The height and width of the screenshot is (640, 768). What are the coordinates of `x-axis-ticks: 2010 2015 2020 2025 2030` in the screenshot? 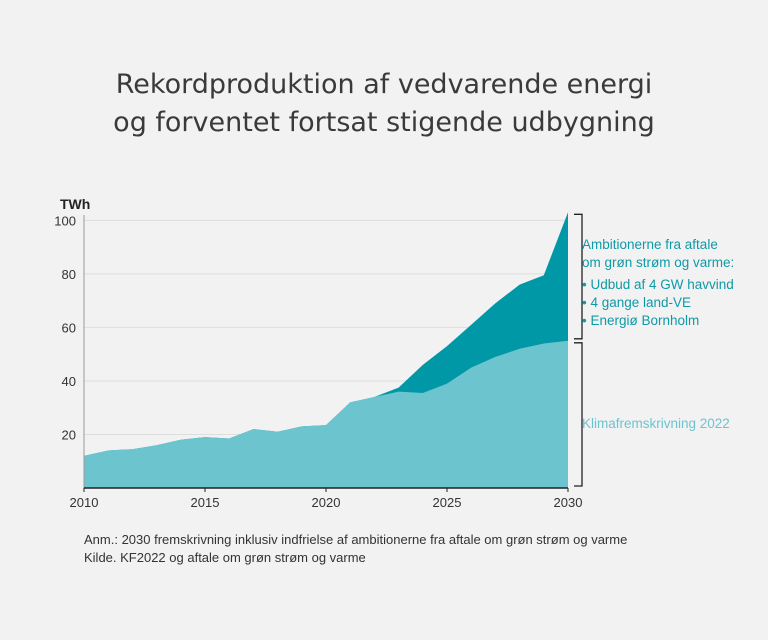 It's located at (326, 499).